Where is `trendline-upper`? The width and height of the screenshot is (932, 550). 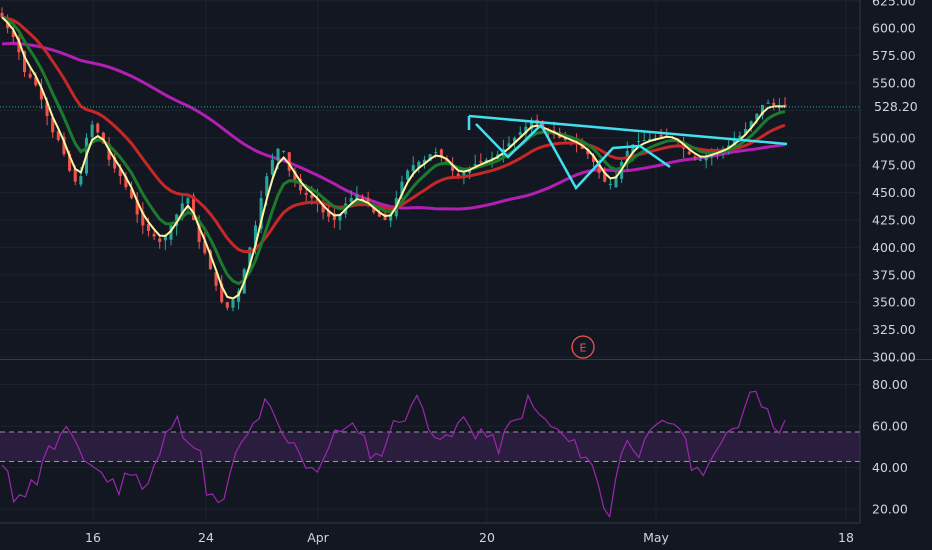 trendline-upper is located at coordinates (628, 130).